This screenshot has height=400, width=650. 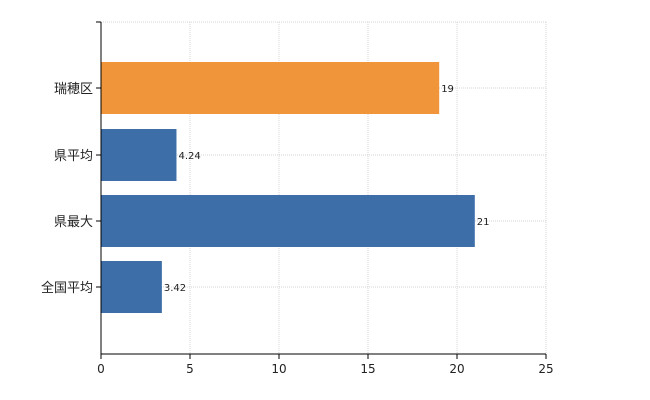 What do you see at coordinates (367, 369) in the screenshot?
I see `x-tick-label: 15` at bounding box center [367, 369].